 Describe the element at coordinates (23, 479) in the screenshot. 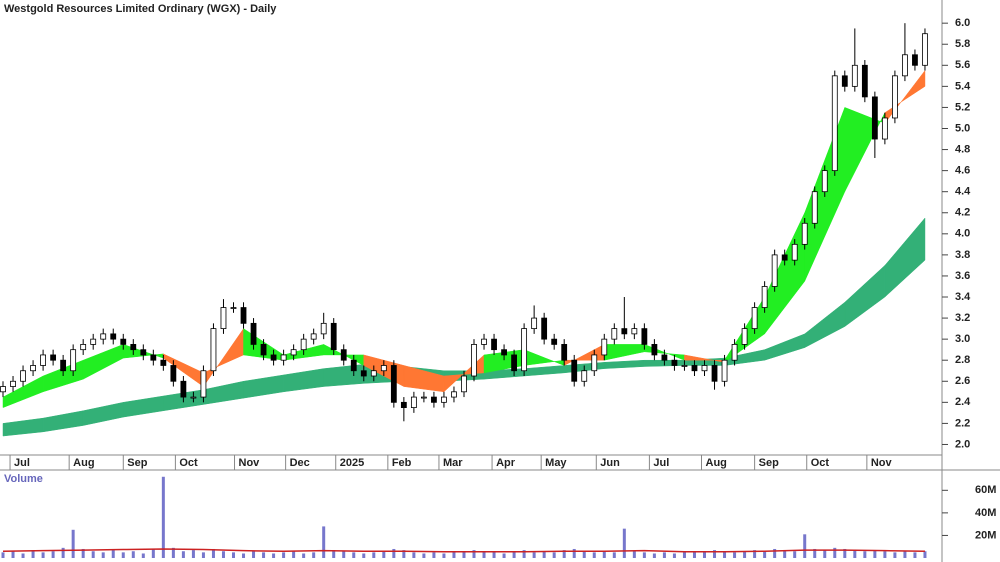

I see `volume-title: Volume` at that location.